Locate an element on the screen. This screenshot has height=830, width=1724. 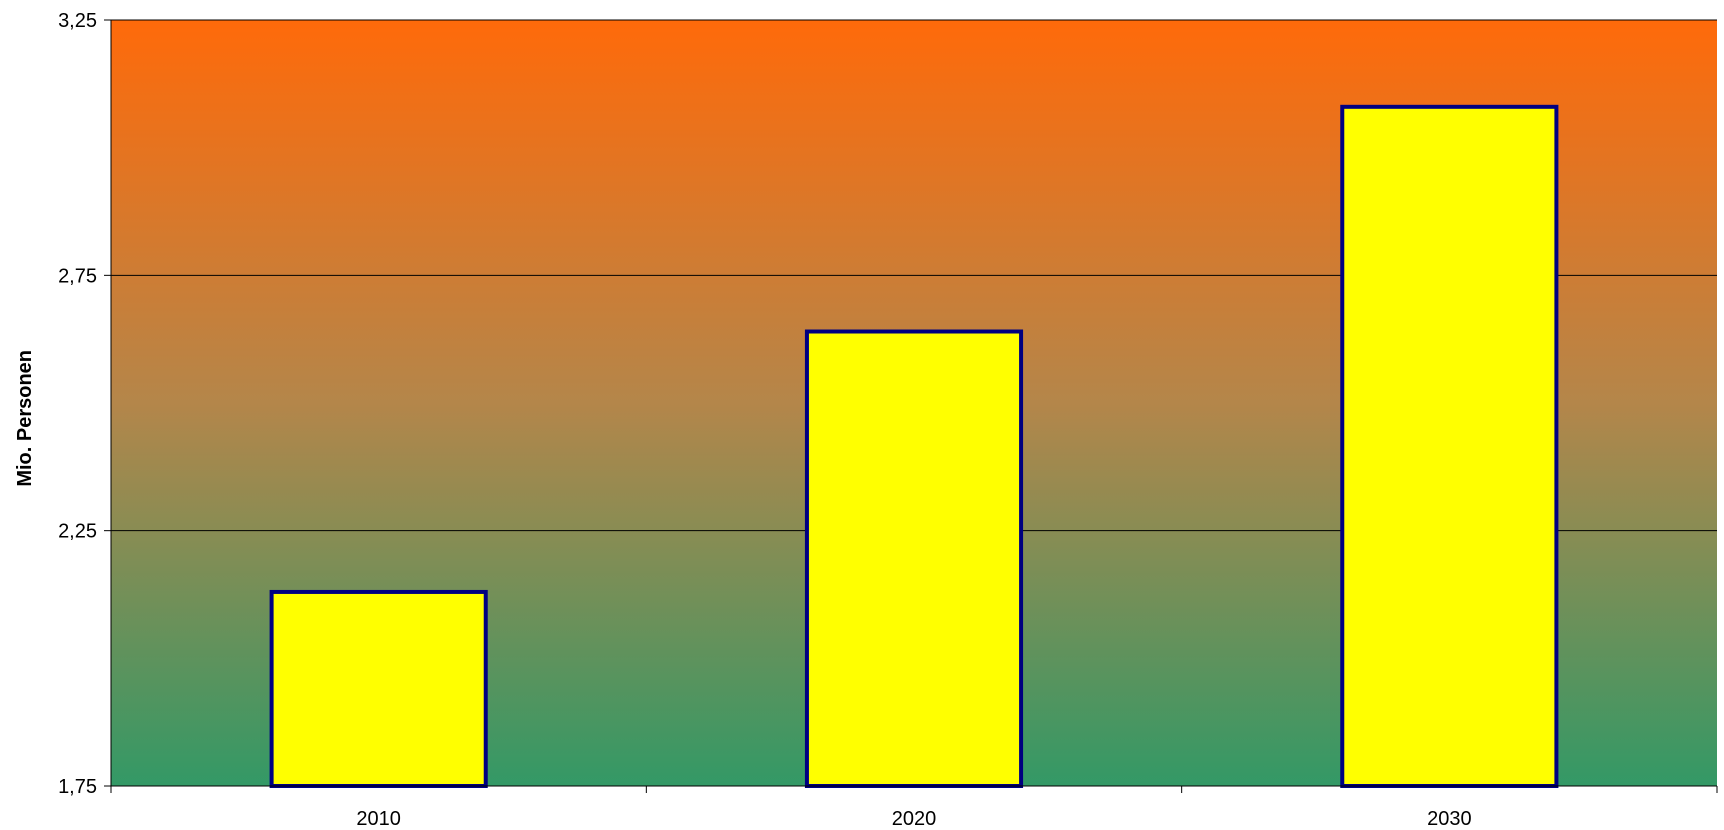
bar-2020 is located at coordinates (914, 558).